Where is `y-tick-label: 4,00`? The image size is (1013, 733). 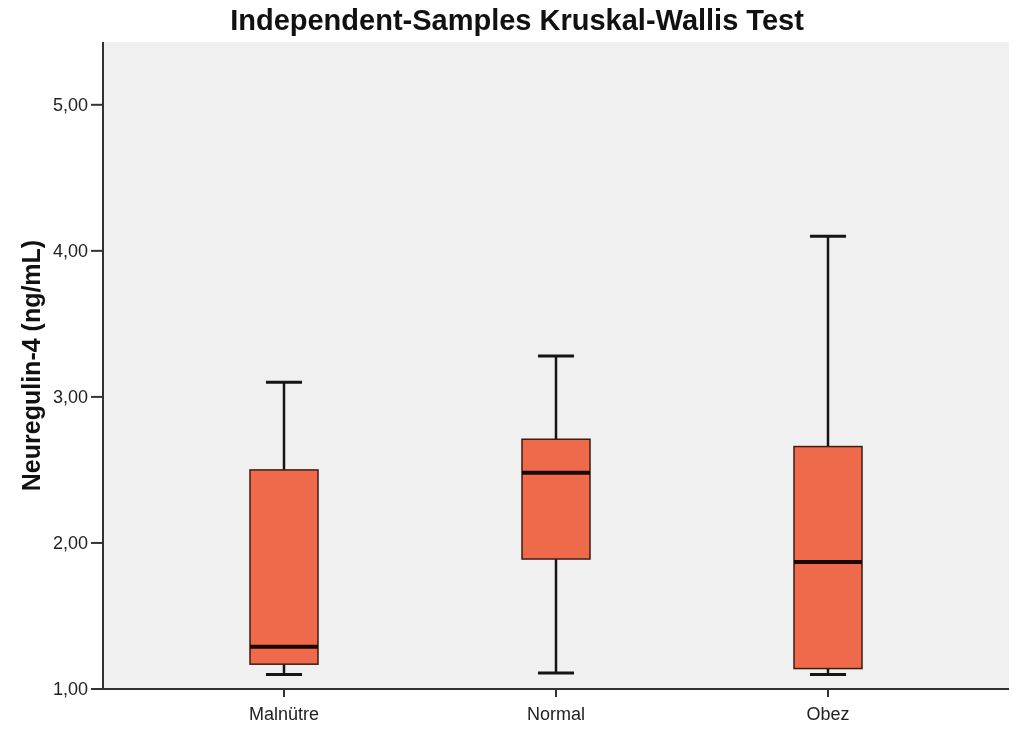
y-tick-label: 4,00 is located at coordinates (70, 251).